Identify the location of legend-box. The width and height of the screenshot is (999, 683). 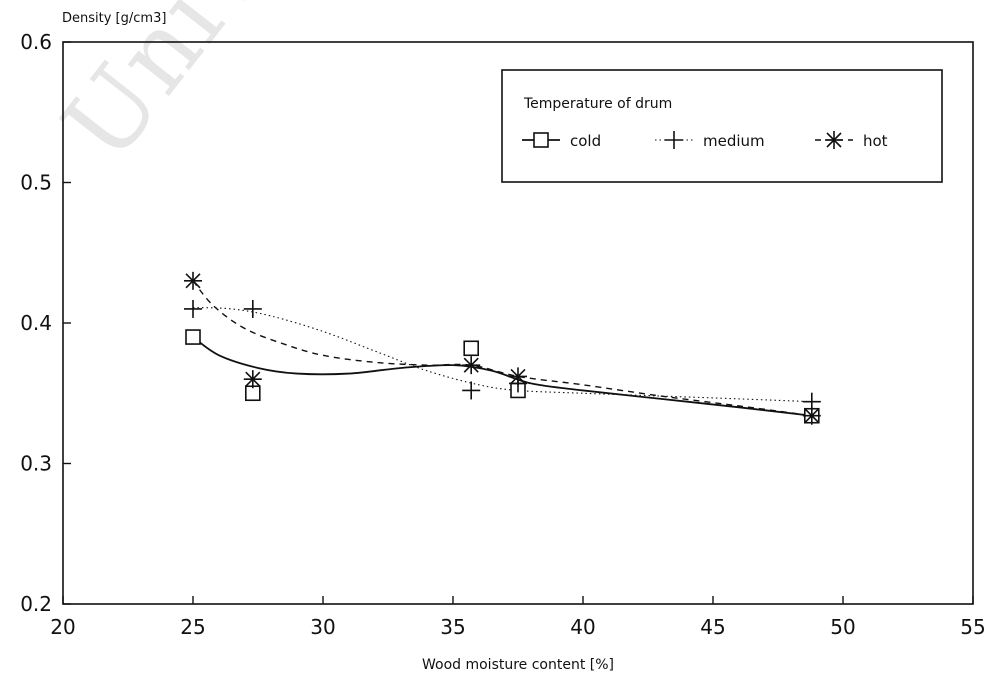
(722, 126).